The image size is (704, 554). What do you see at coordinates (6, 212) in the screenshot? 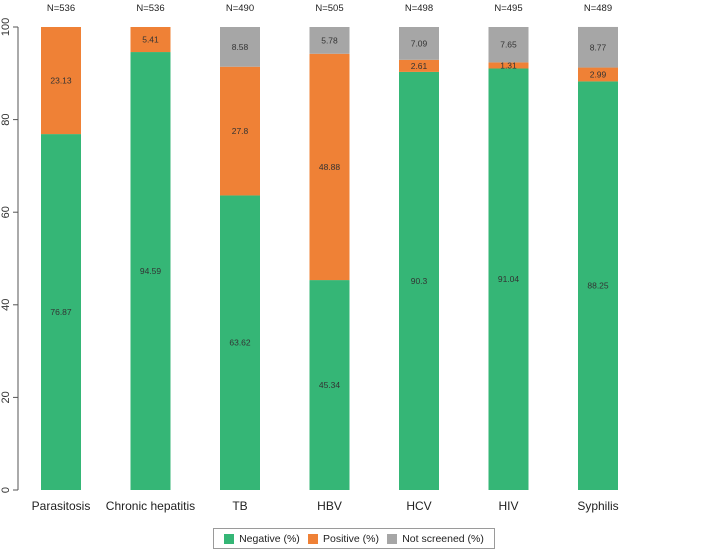
I see `y-tick-label: 60` at bounding box center [6, 212].